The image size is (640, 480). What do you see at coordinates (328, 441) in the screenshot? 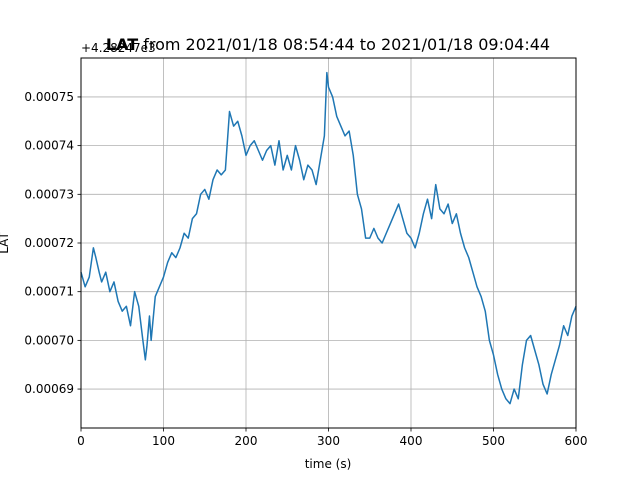
I see `x-tick-label: 300` at bounding box center [328, 441].